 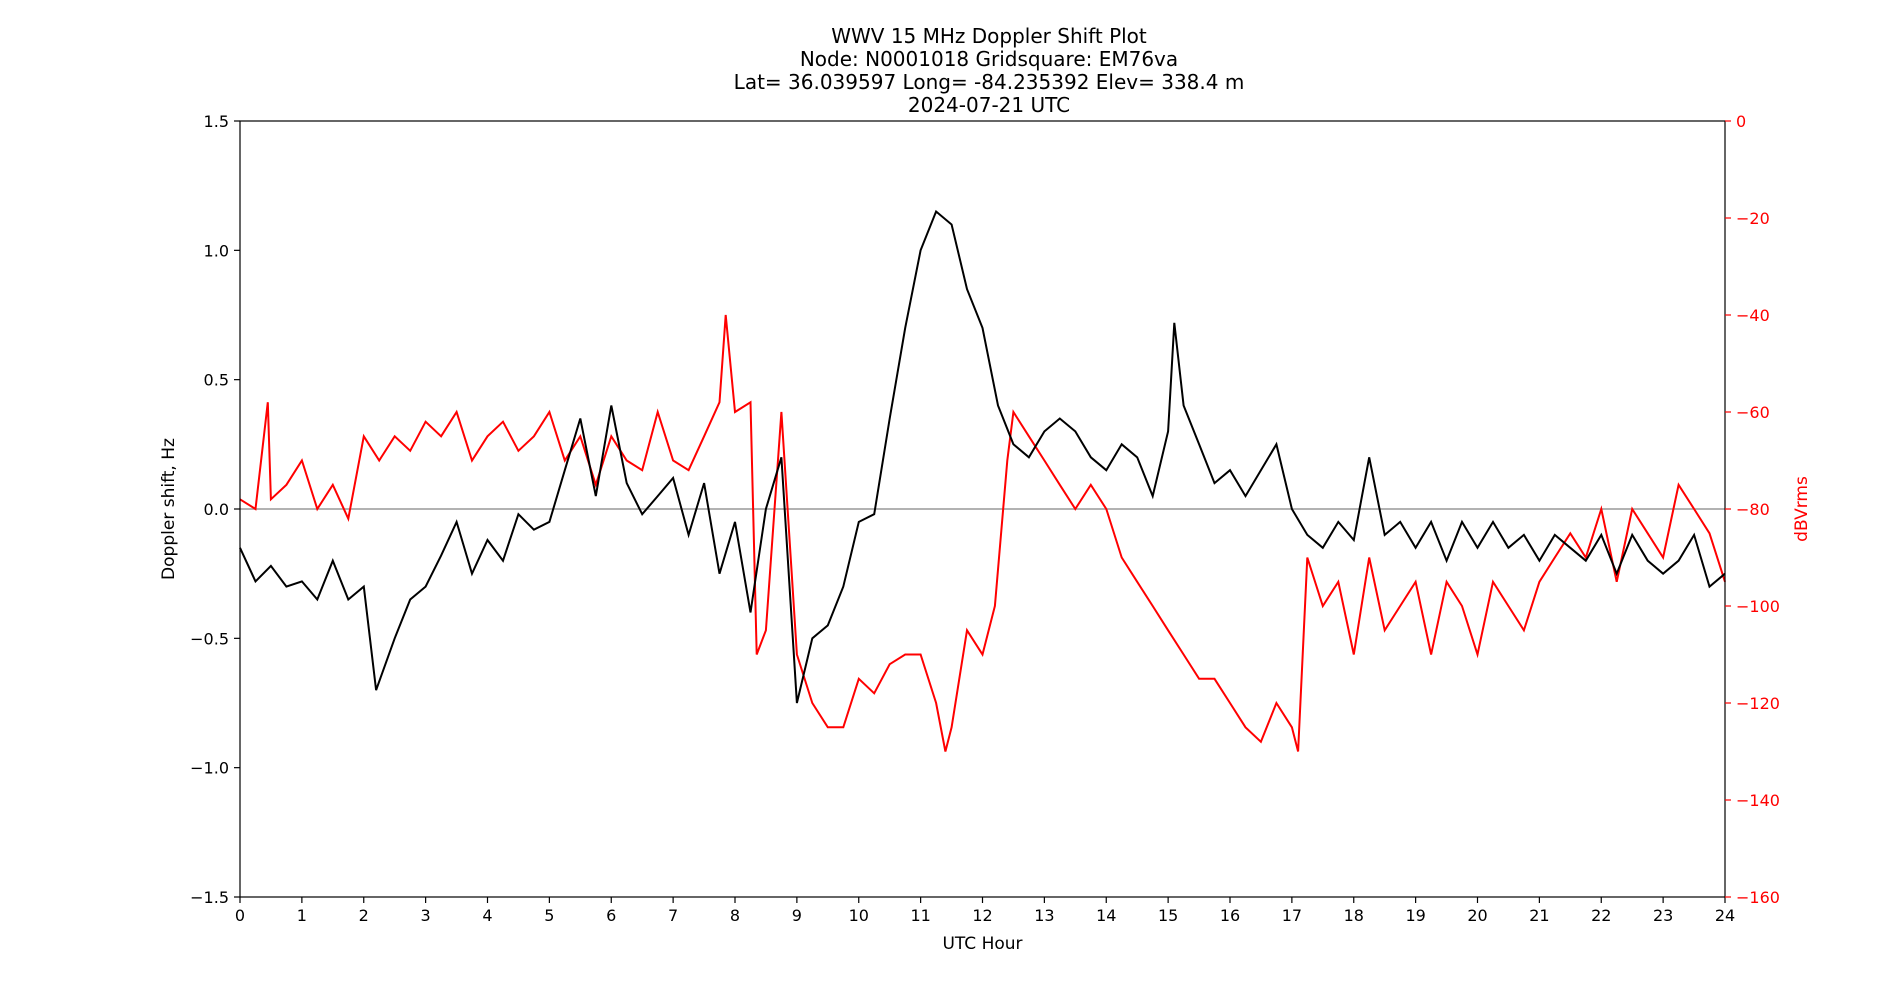 What do you see at coordinates (1106, 915) in the screenshot?
I see `x-tick-label: 14` at bounding box center [1106, 915].